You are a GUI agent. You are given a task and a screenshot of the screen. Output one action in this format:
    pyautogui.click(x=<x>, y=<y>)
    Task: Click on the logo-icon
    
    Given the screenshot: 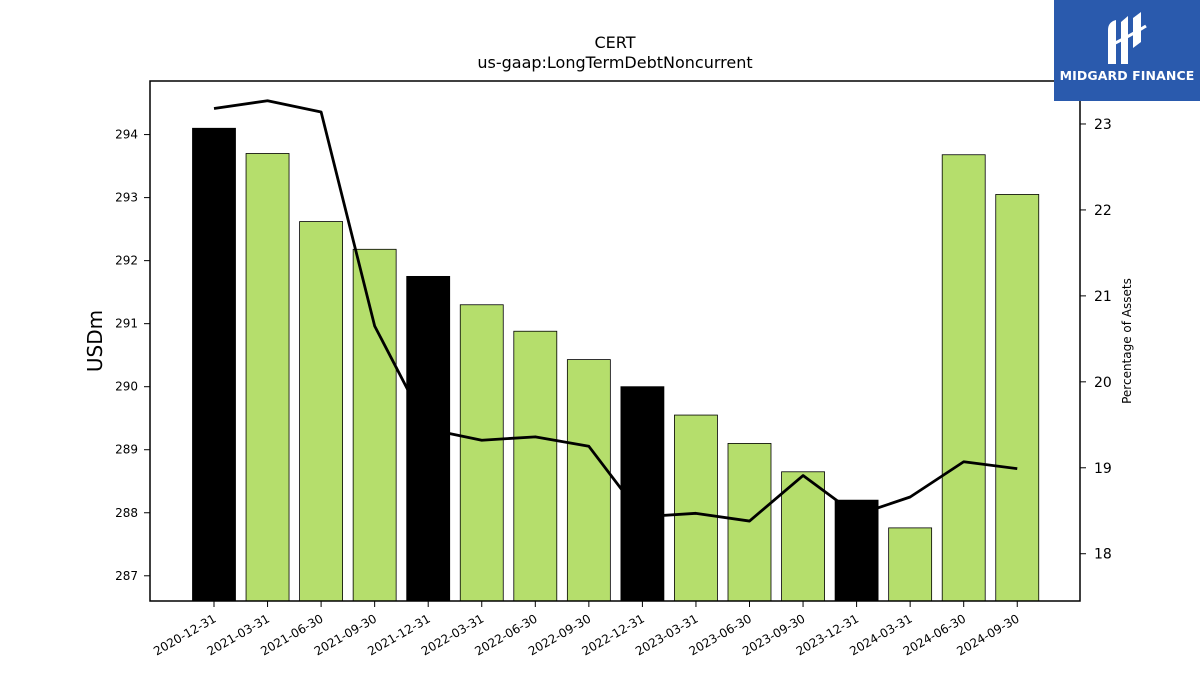 What is the action you would take?
    pyautogui.click(x=1127, y=38)
    